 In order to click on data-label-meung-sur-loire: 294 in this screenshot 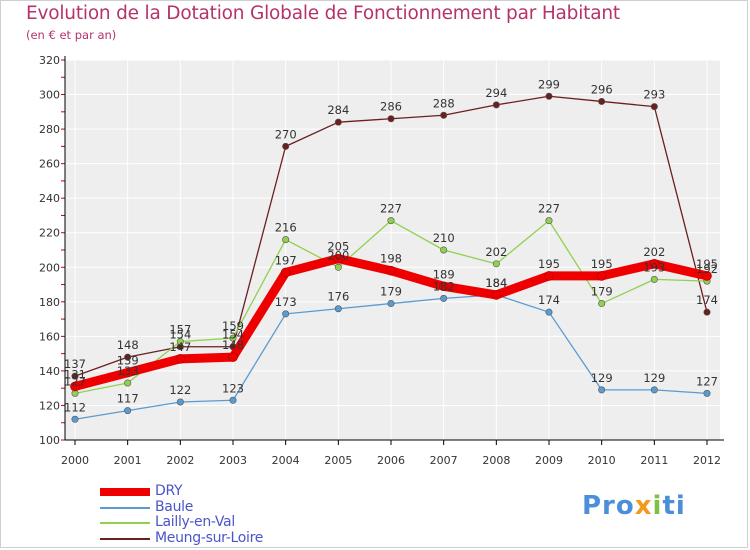, I will do `click(496, 93)`.